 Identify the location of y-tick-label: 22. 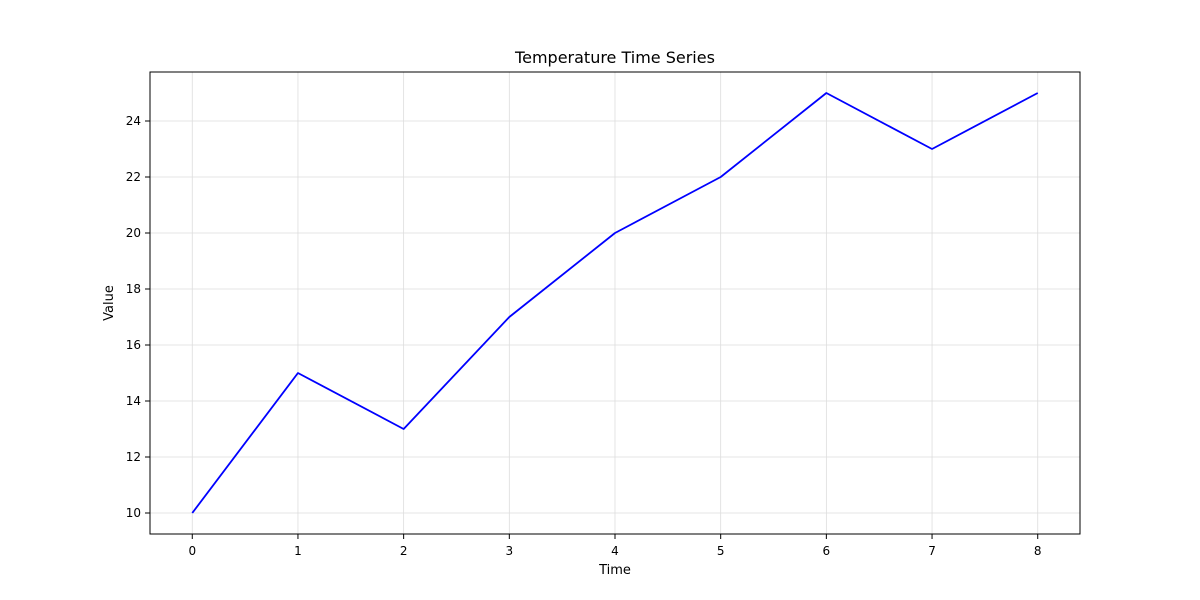
(133, 177).